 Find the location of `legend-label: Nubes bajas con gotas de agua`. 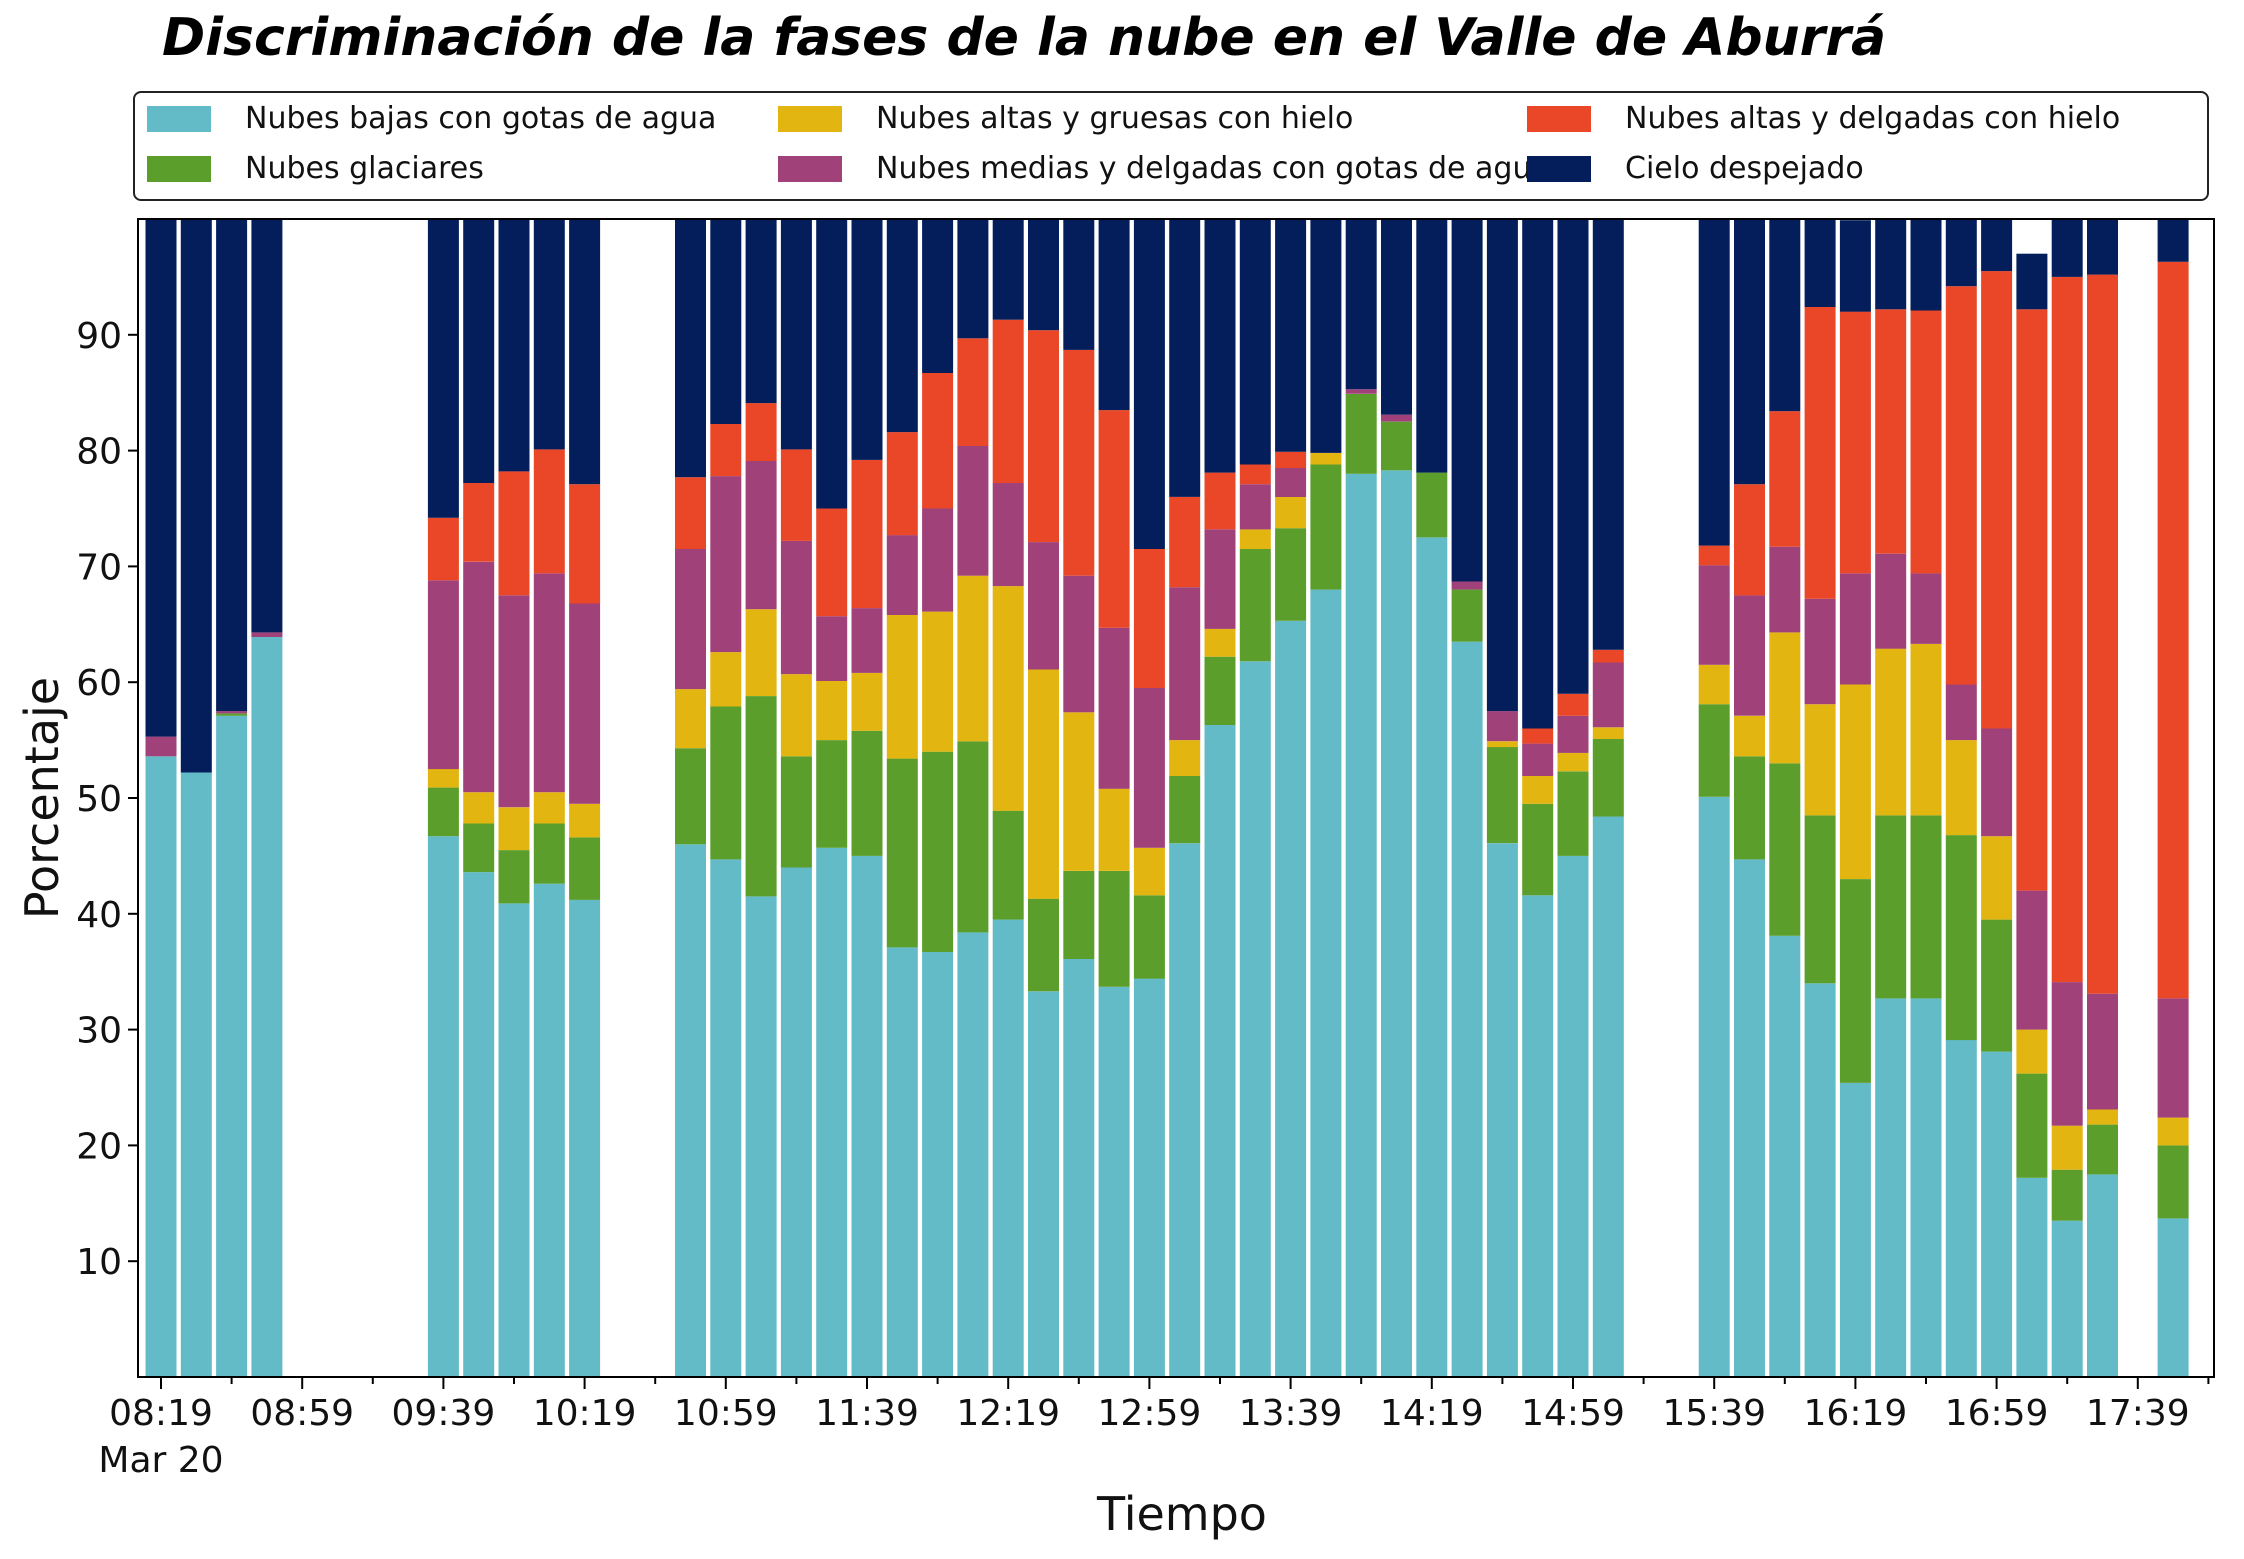

legend-label: Nubes bajas con gotas de agua is located at coordinates (481, 118).